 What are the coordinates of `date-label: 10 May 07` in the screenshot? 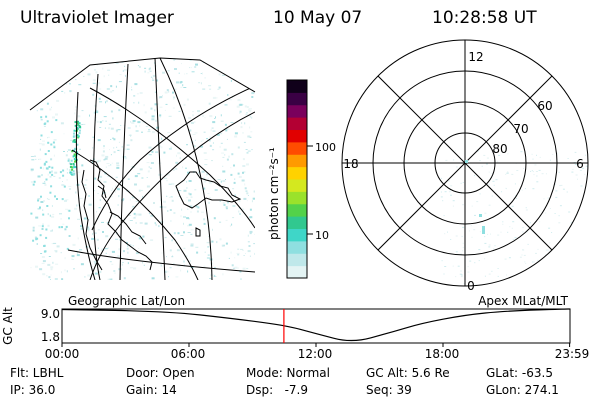 It's located at (318, 18).